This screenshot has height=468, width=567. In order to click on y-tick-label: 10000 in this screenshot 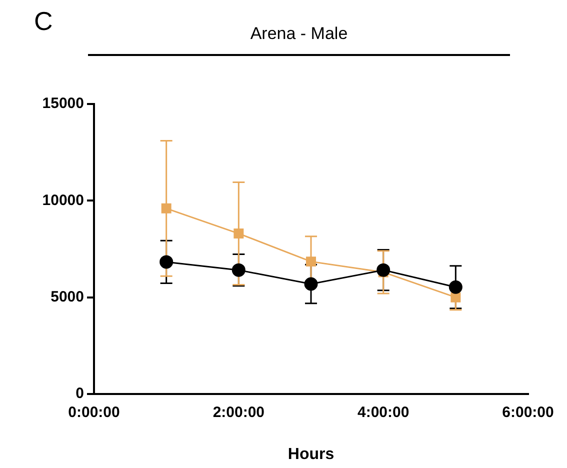, I will do `click(63, 200)`.